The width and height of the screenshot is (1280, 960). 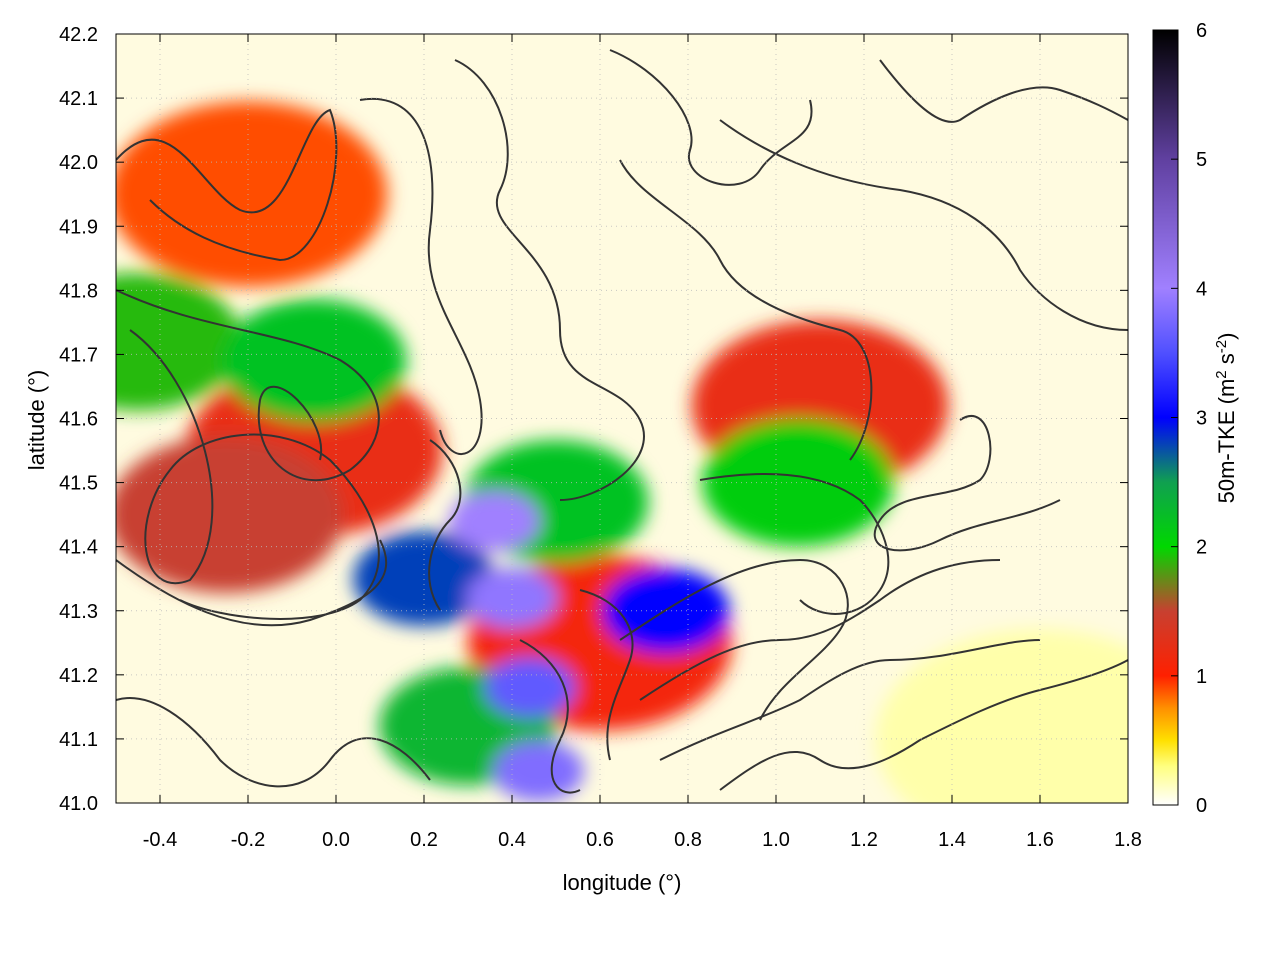 What do you see at coordinates (1201, 160) in the screenshot?
I see `colorbar-tick-label: 5` at bounding box center [1201, 160].